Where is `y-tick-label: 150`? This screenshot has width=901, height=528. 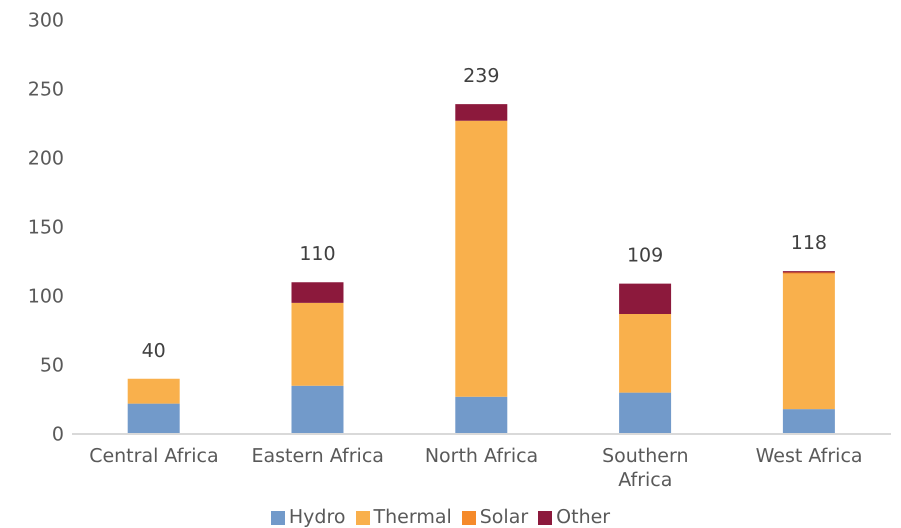 y-tick-label: 150 is located at coordinates (46, 227).